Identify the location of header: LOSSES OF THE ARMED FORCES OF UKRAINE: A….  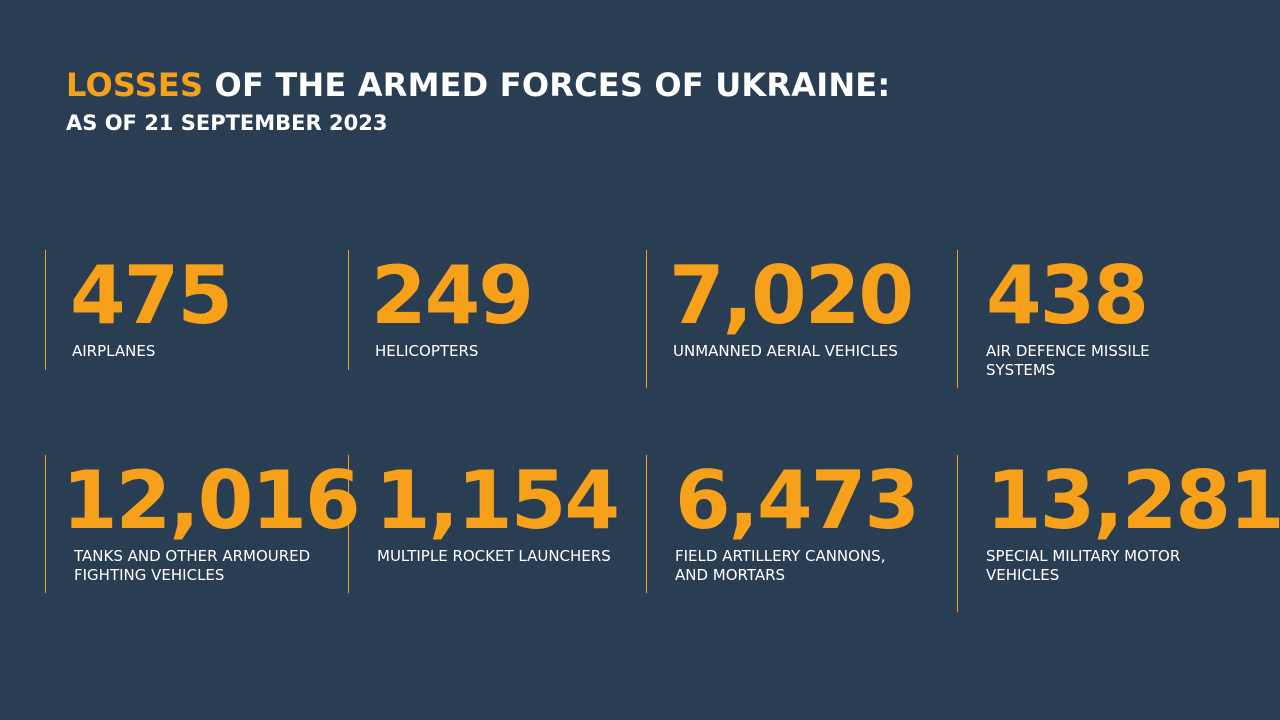
(478, 101).